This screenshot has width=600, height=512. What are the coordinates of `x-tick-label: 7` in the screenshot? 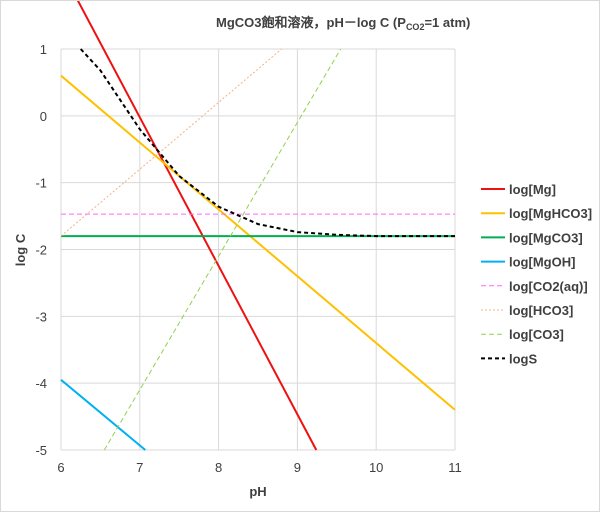 It's located at (139, 467).